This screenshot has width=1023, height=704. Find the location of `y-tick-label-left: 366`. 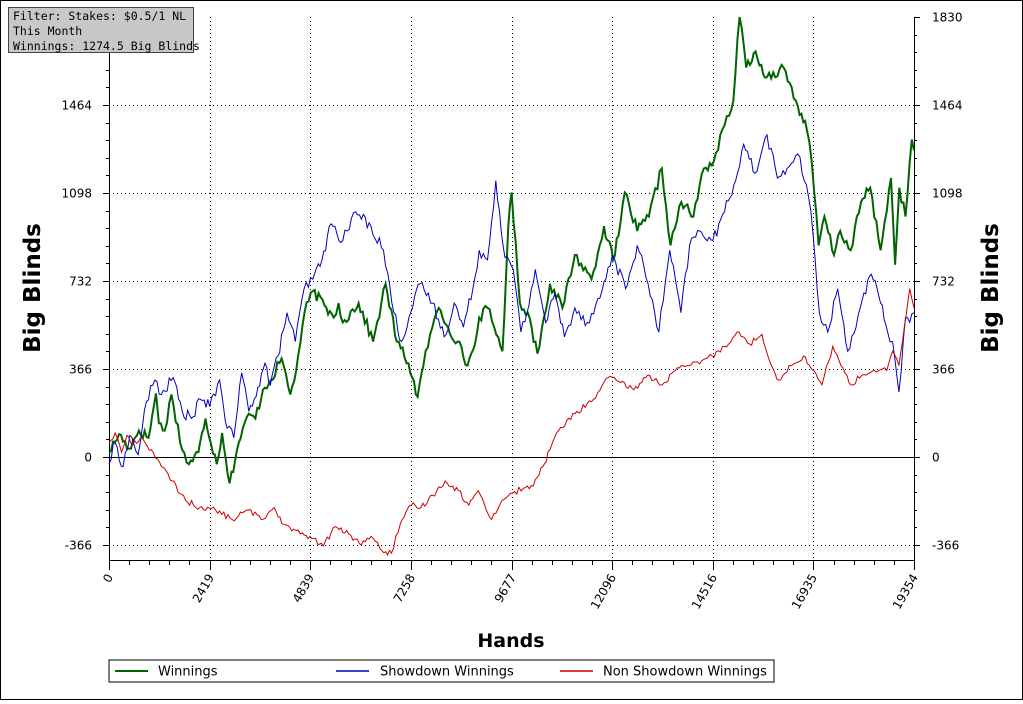

y-tick-label-left: 366 is located at coordinates (80, 370).